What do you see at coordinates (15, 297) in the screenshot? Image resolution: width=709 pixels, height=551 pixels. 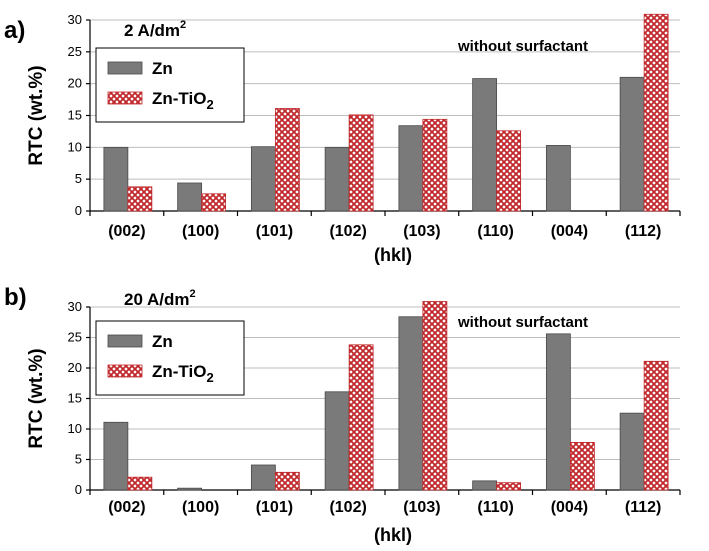 I see `panel-letter: b)` at bounding box center [15, 297].